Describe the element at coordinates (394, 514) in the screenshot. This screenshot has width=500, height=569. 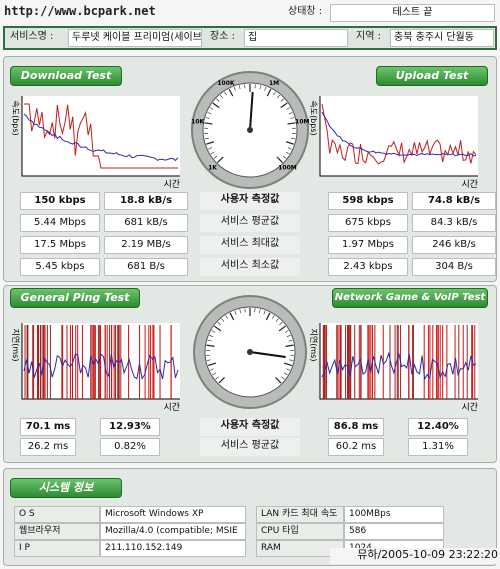
I see `info-value: 100MBps` at that location.